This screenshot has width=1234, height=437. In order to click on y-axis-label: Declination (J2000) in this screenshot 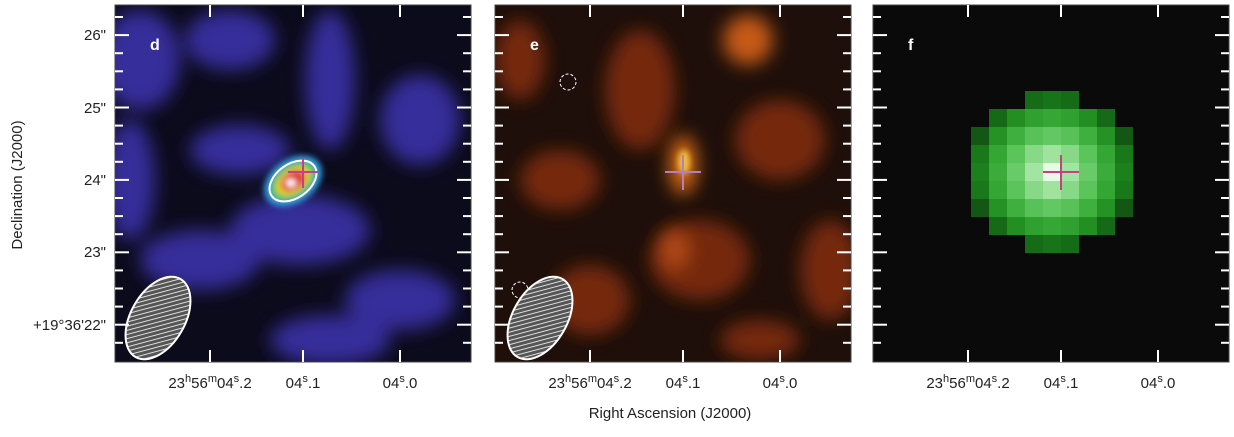, I will do `click(17, 184)`.